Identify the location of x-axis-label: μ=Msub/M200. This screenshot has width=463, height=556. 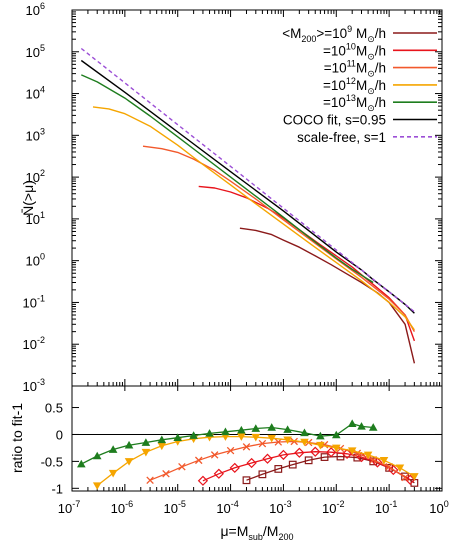
(256, 532).